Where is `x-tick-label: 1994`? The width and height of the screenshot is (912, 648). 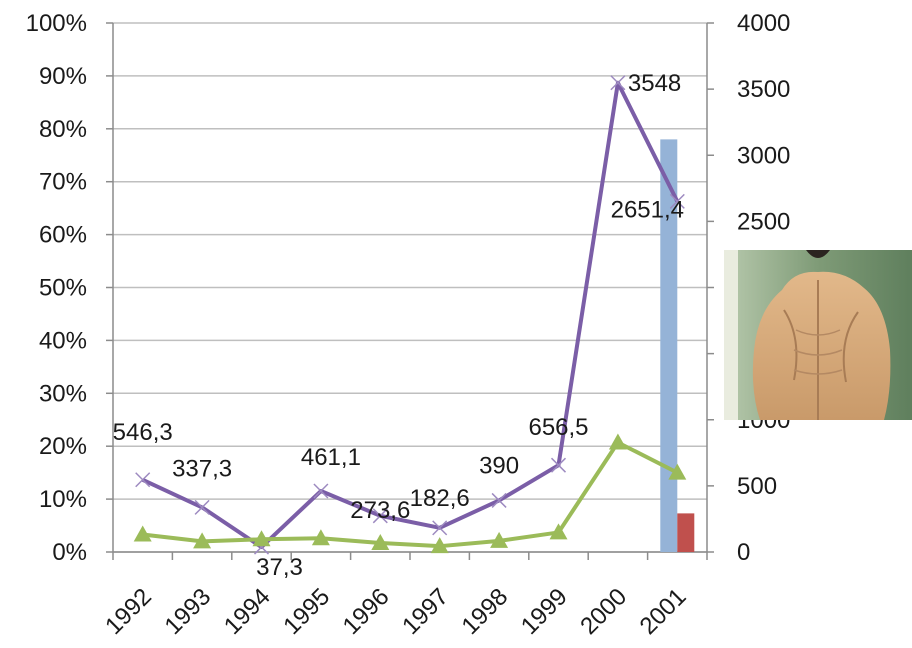 x-tick-label: 1994 is located at coordinates (247, 611).